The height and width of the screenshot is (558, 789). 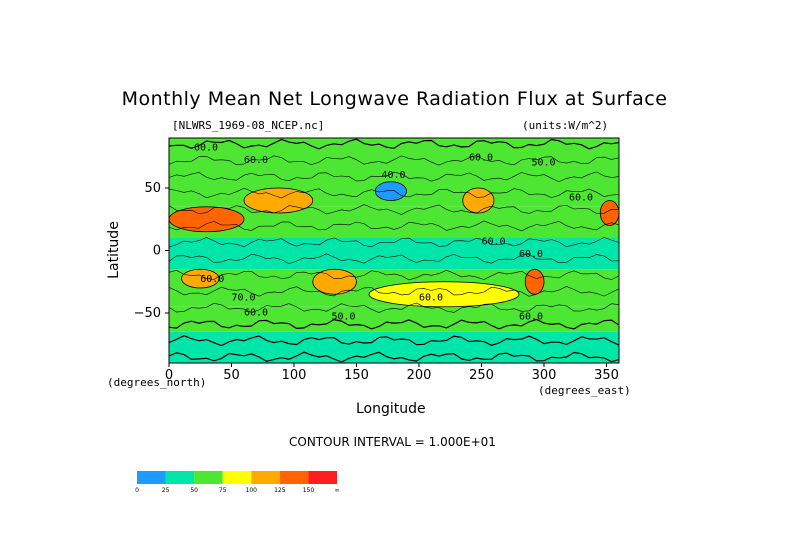 What do you see at coordinates (157, 251) in the screenshot?
I see `y-tick-label: 0` at bounding box center [157, 251].